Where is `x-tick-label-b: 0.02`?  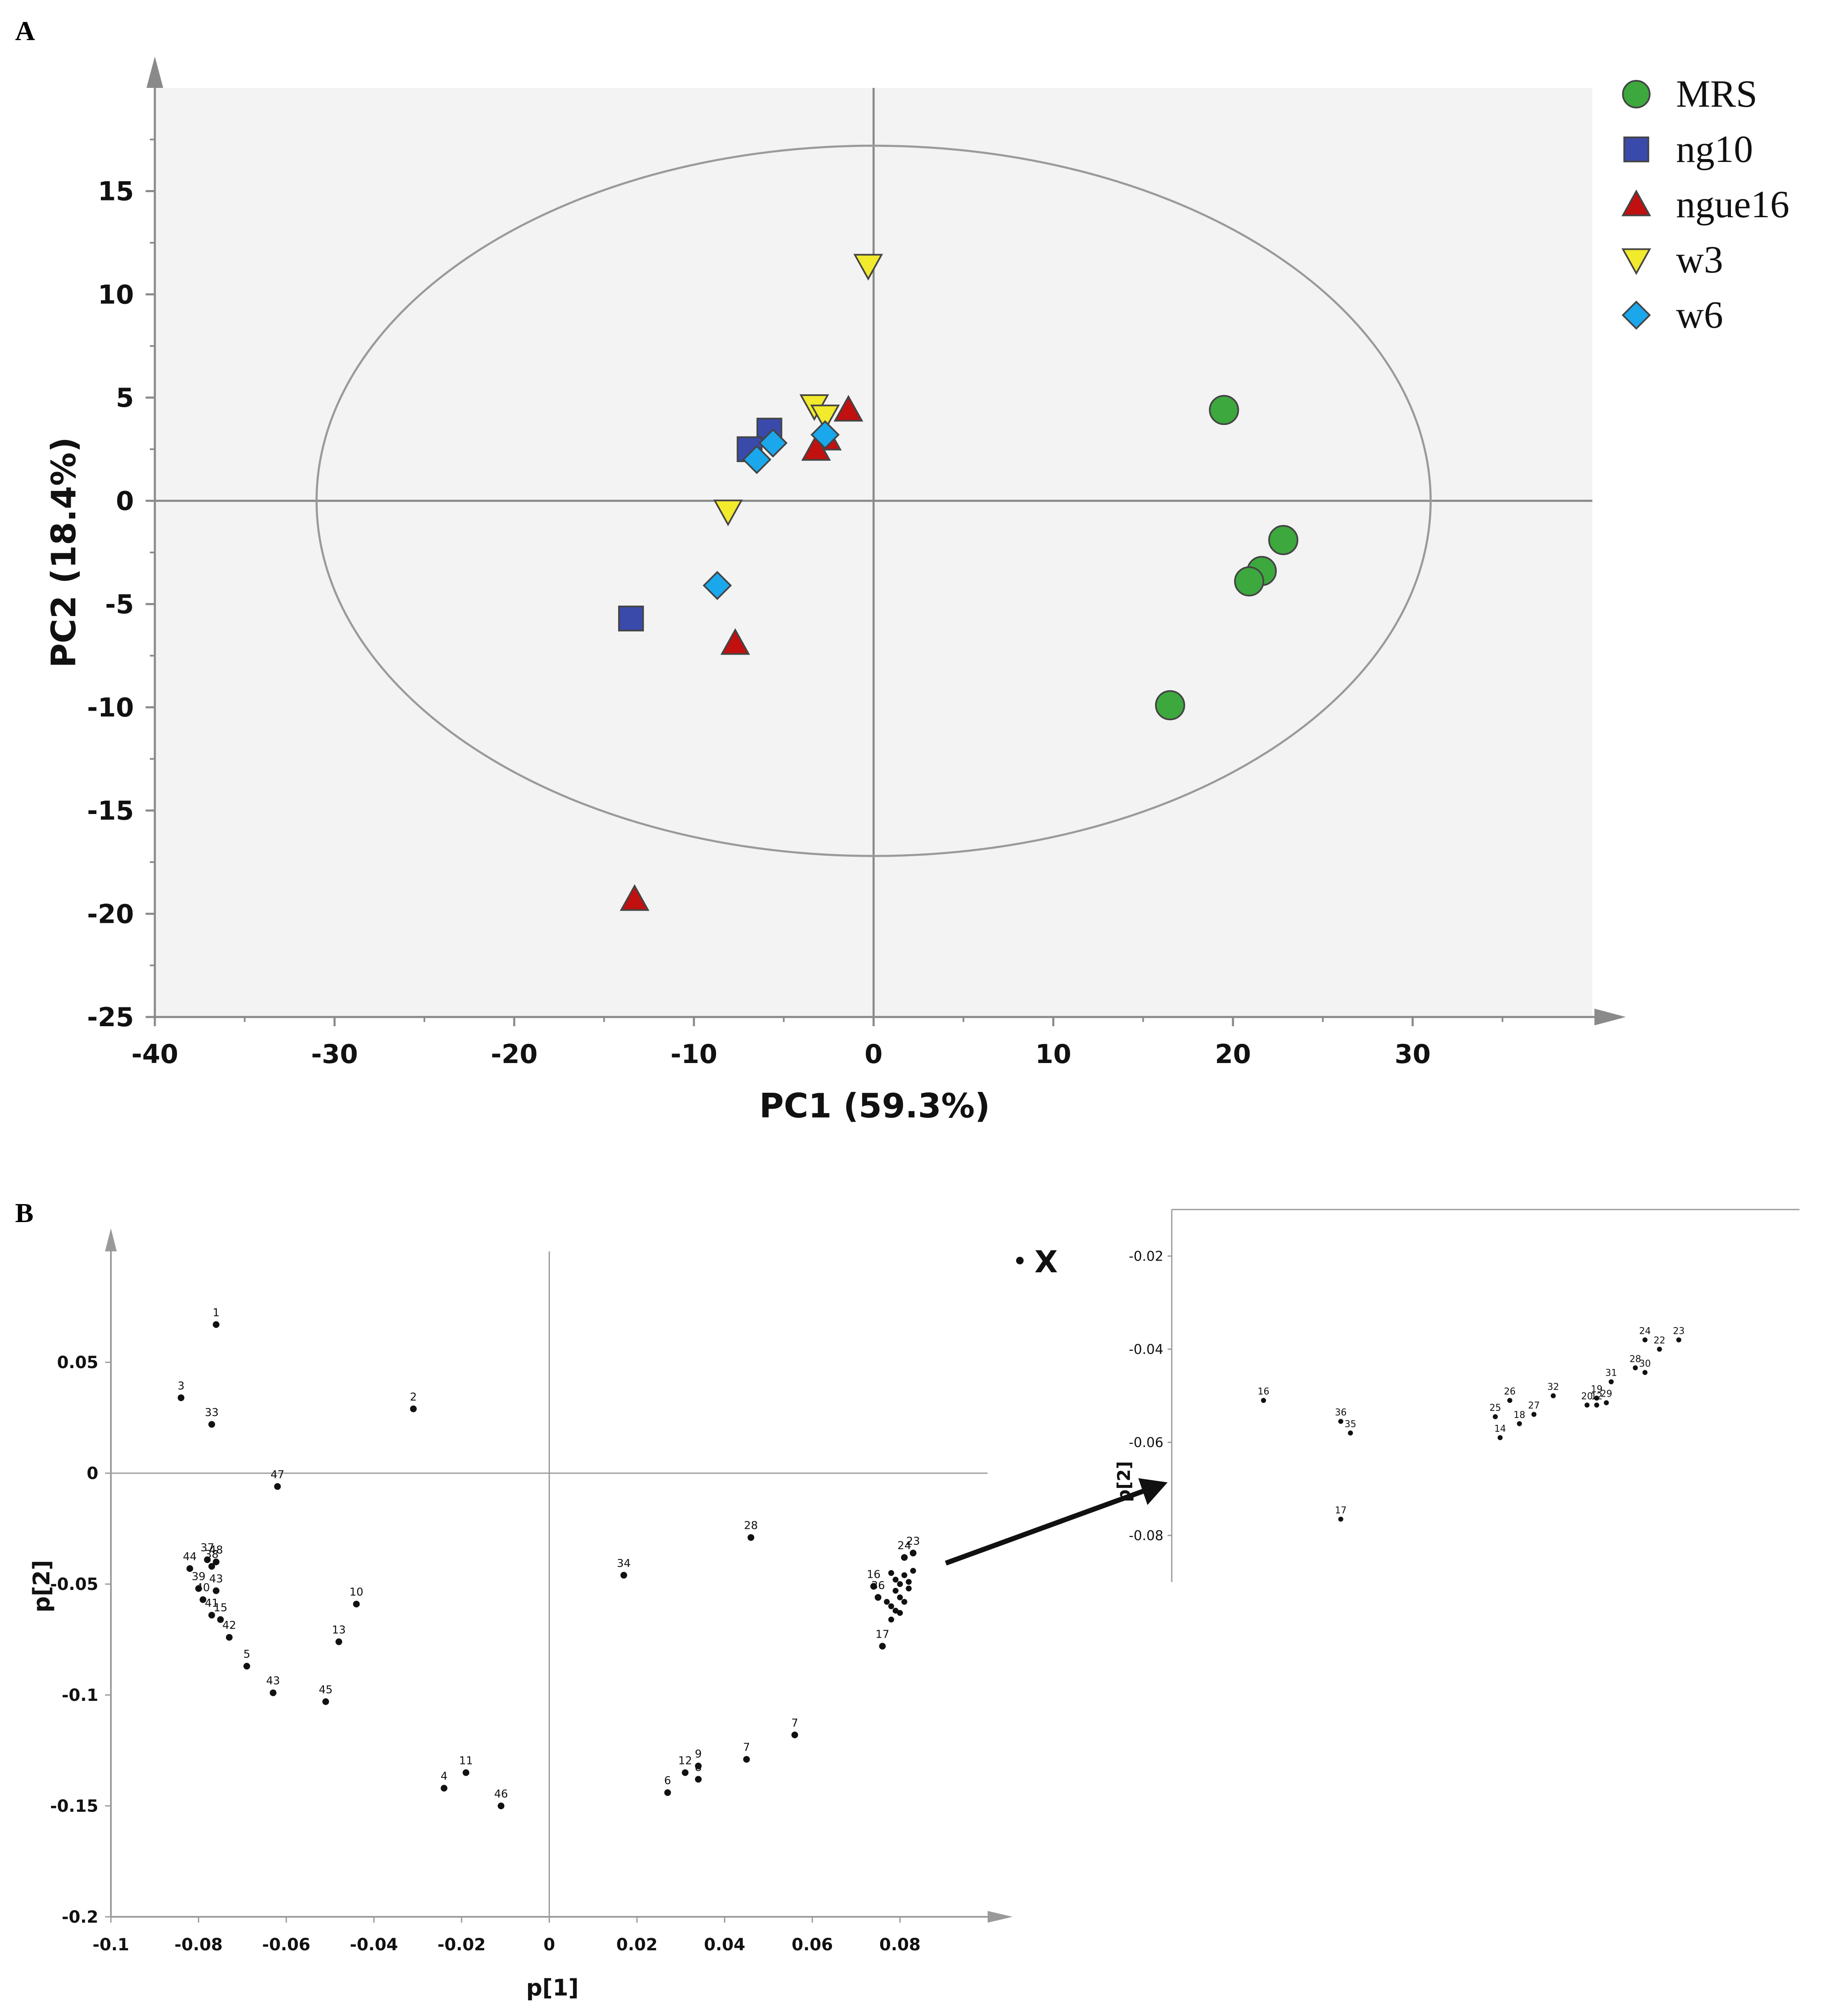
x-tick-label-b: 0.02 is located at coordinates (637, 1944).